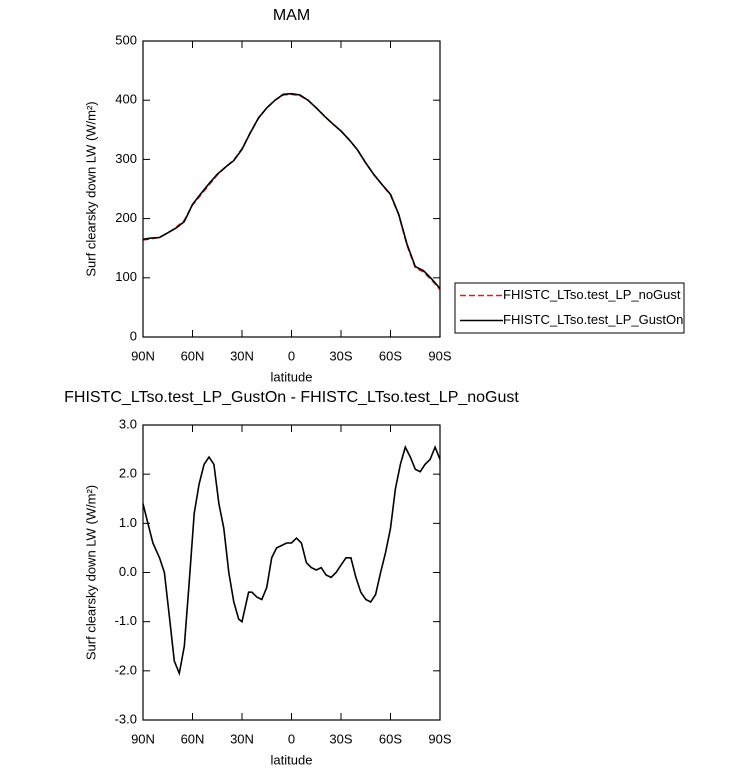 The image size is (732, 775). Describe the element at coordinates (126, 718) in the screenshot. I see `y-tick-label: -3.0` at that location.